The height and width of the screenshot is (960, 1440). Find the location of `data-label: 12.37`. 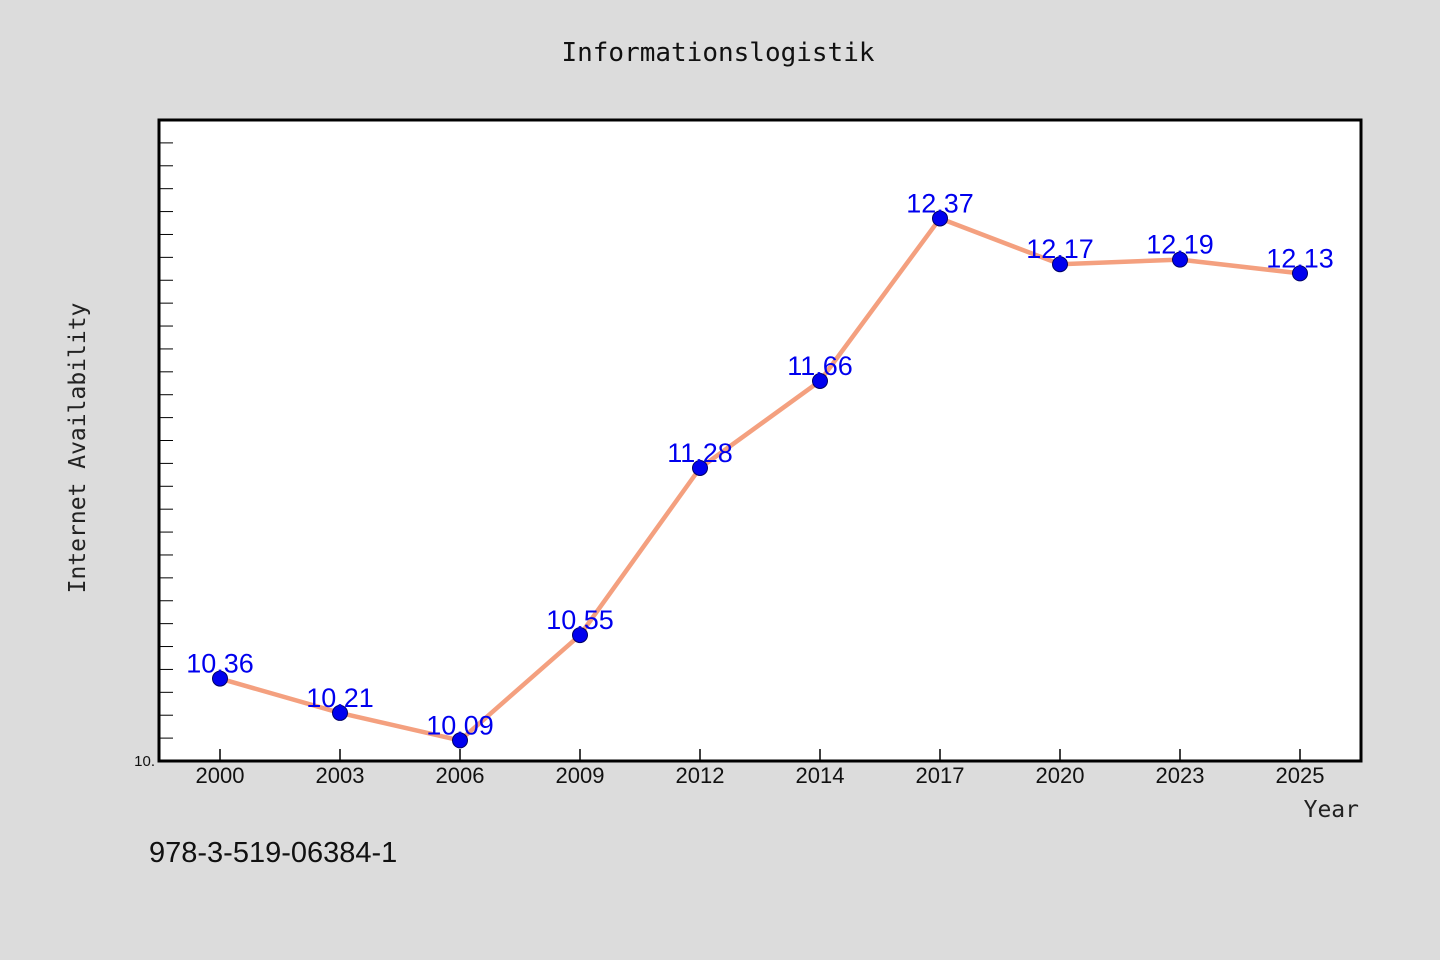

data-label: 12.37 is located at coordinates (940, 203).